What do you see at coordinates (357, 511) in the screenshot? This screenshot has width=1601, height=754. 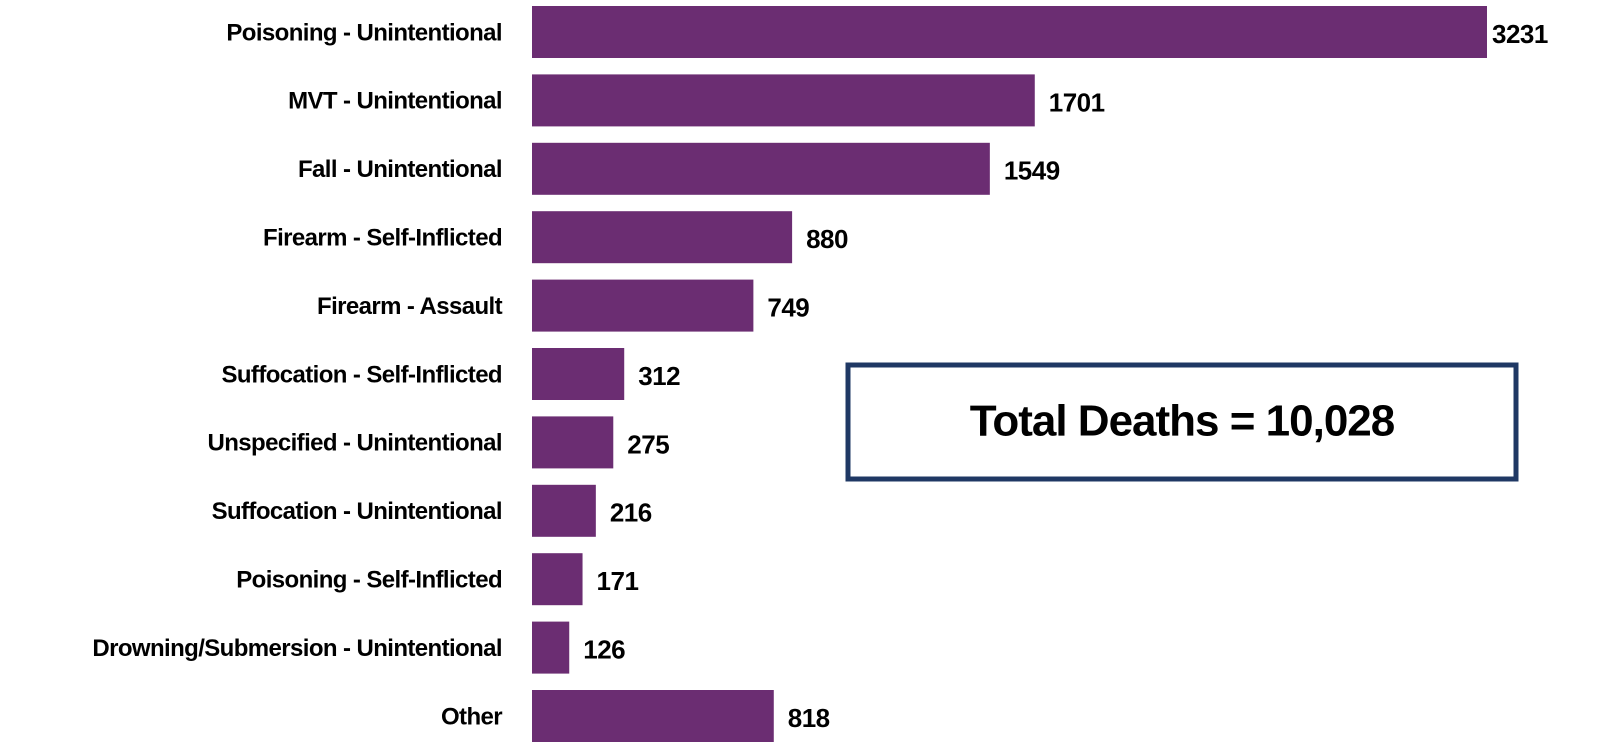 I see `y-tick-label: Suffocation - Unintentional` at bounding box center [357, 511].